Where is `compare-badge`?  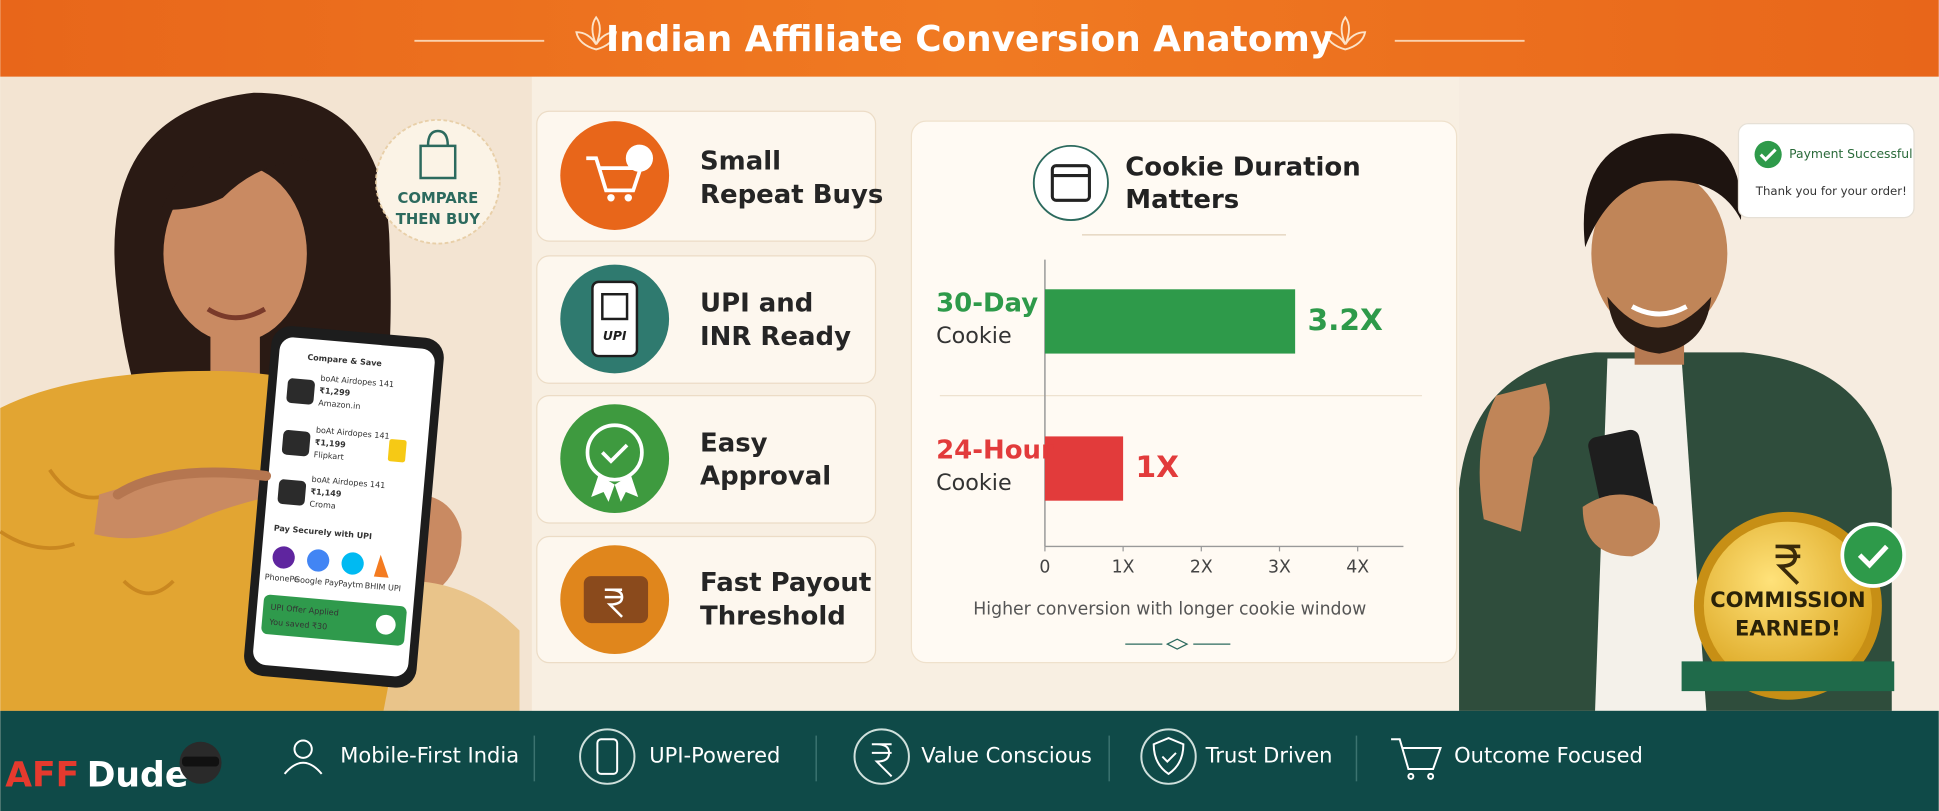 compare-badge is located at coordinates (438, 181).